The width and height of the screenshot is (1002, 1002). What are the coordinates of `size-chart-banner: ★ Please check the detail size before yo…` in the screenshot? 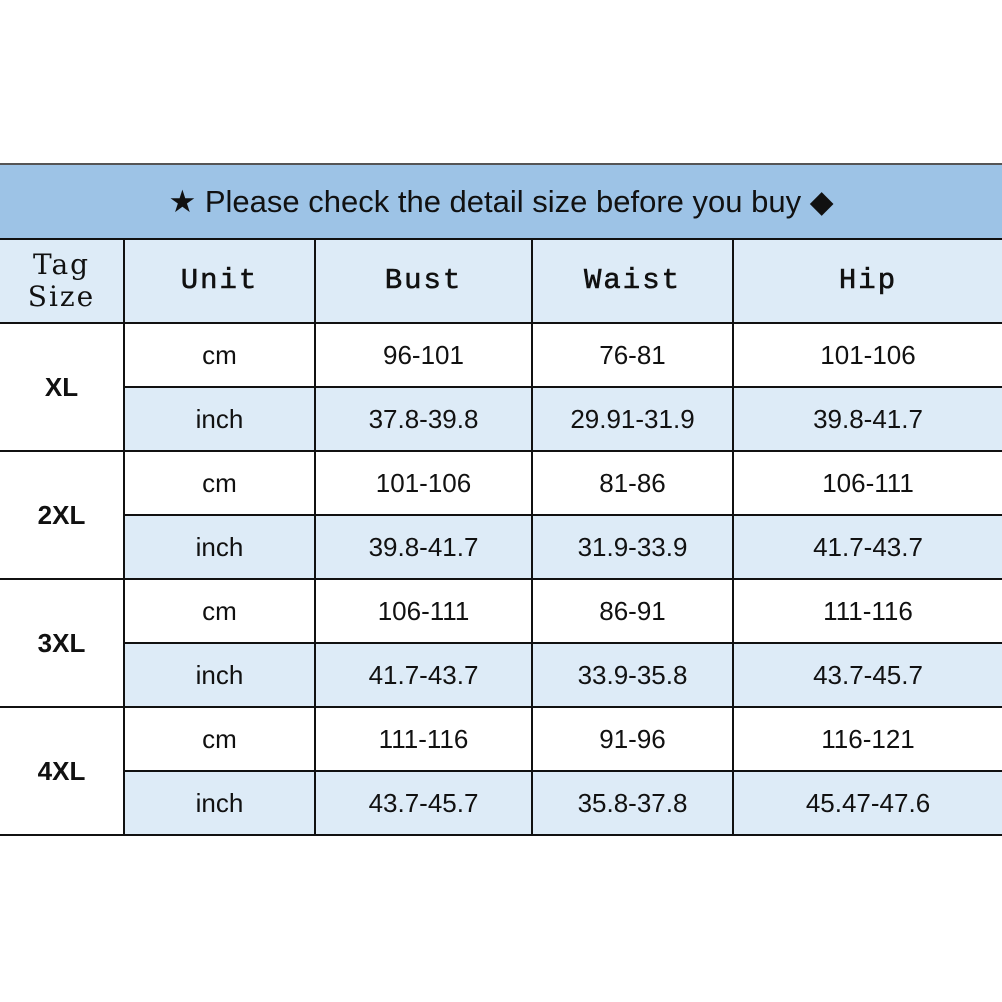 It's located at (501, 200).